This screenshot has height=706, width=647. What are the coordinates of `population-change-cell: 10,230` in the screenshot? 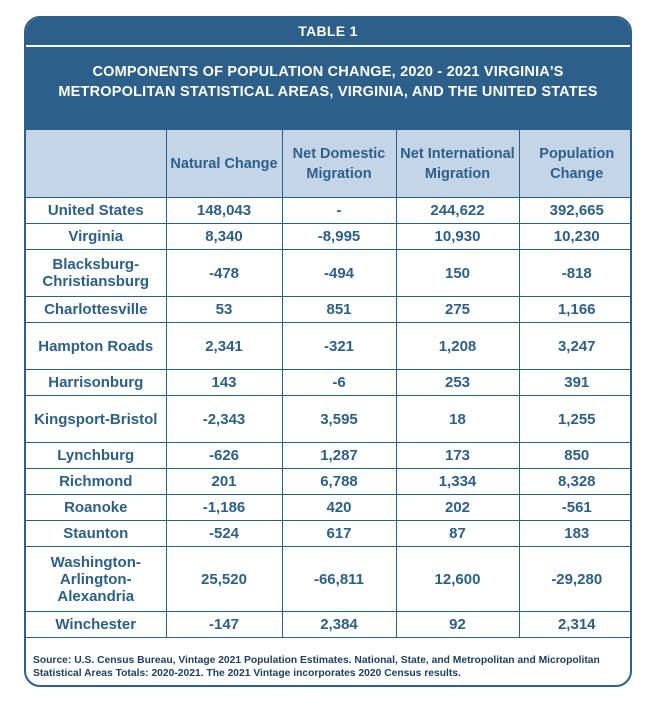 It's located at (574, 236).